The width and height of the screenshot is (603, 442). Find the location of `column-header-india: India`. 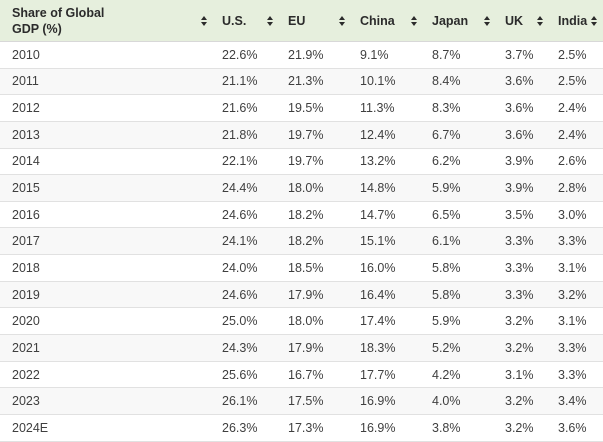

column-header-india: India is located at coordinates (576, 20).